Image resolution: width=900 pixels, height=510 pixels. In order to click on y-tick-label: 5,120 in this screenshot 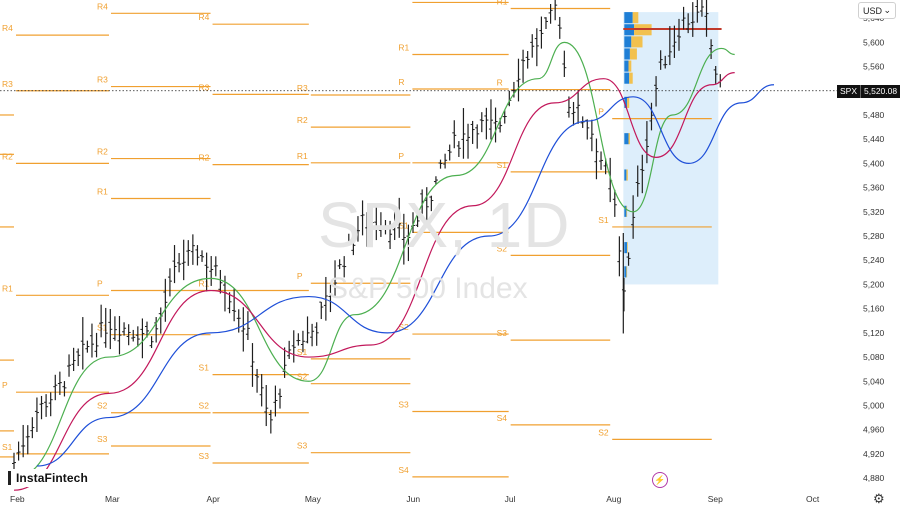, I will do `click(874, 333)`.